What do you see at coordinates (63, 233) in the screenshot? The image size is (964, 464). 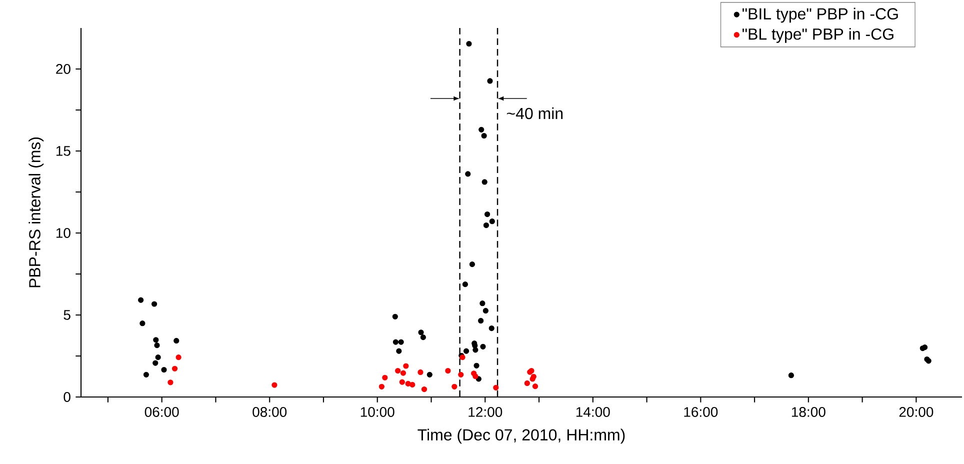 I see `y-tick-label: 10` at bounding box center [63, 233].